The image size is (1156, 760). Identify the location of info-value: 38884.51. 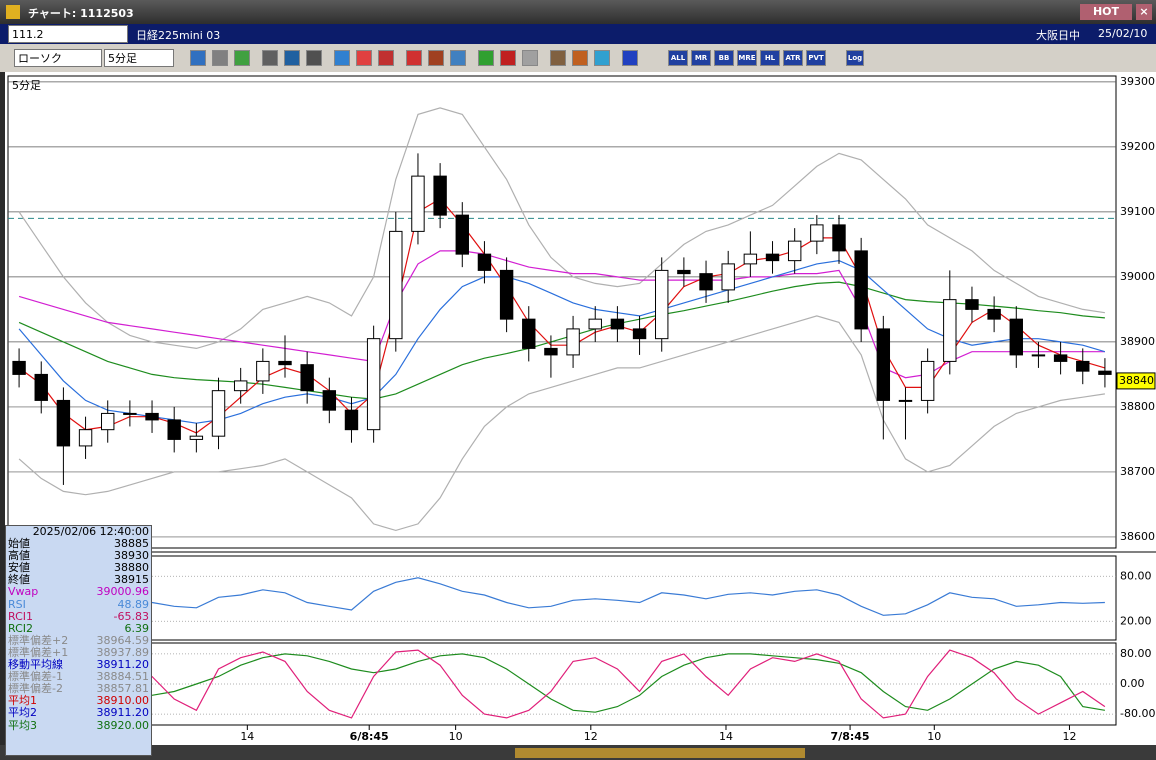
(123, 677).